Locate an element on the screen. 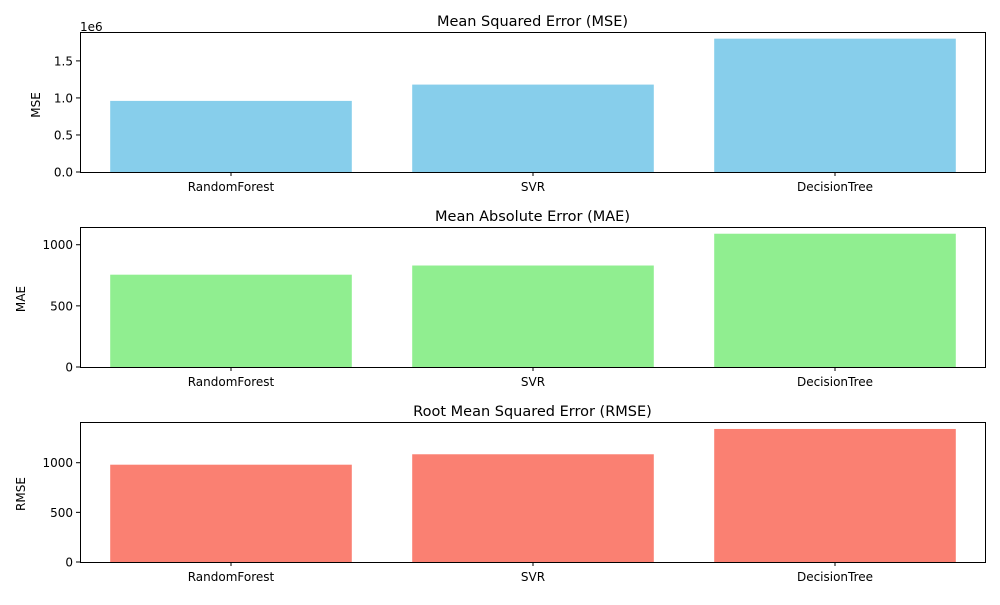 Image resolution: width=1000 pixels, height=605 pixels. mae-x-ticks: RandomForest SVR DecisionTree is located at coordinates (530, 378).